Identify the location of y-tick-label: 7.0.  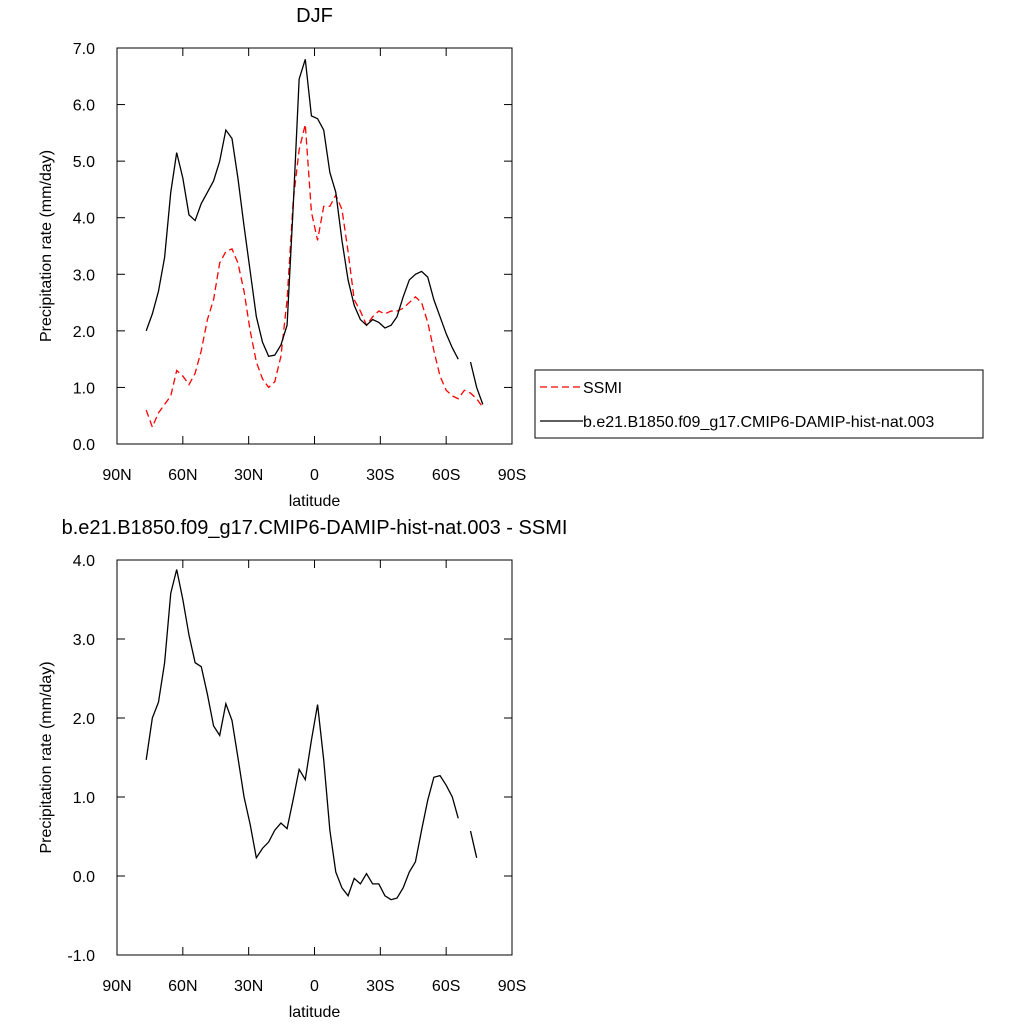
(84, 49).